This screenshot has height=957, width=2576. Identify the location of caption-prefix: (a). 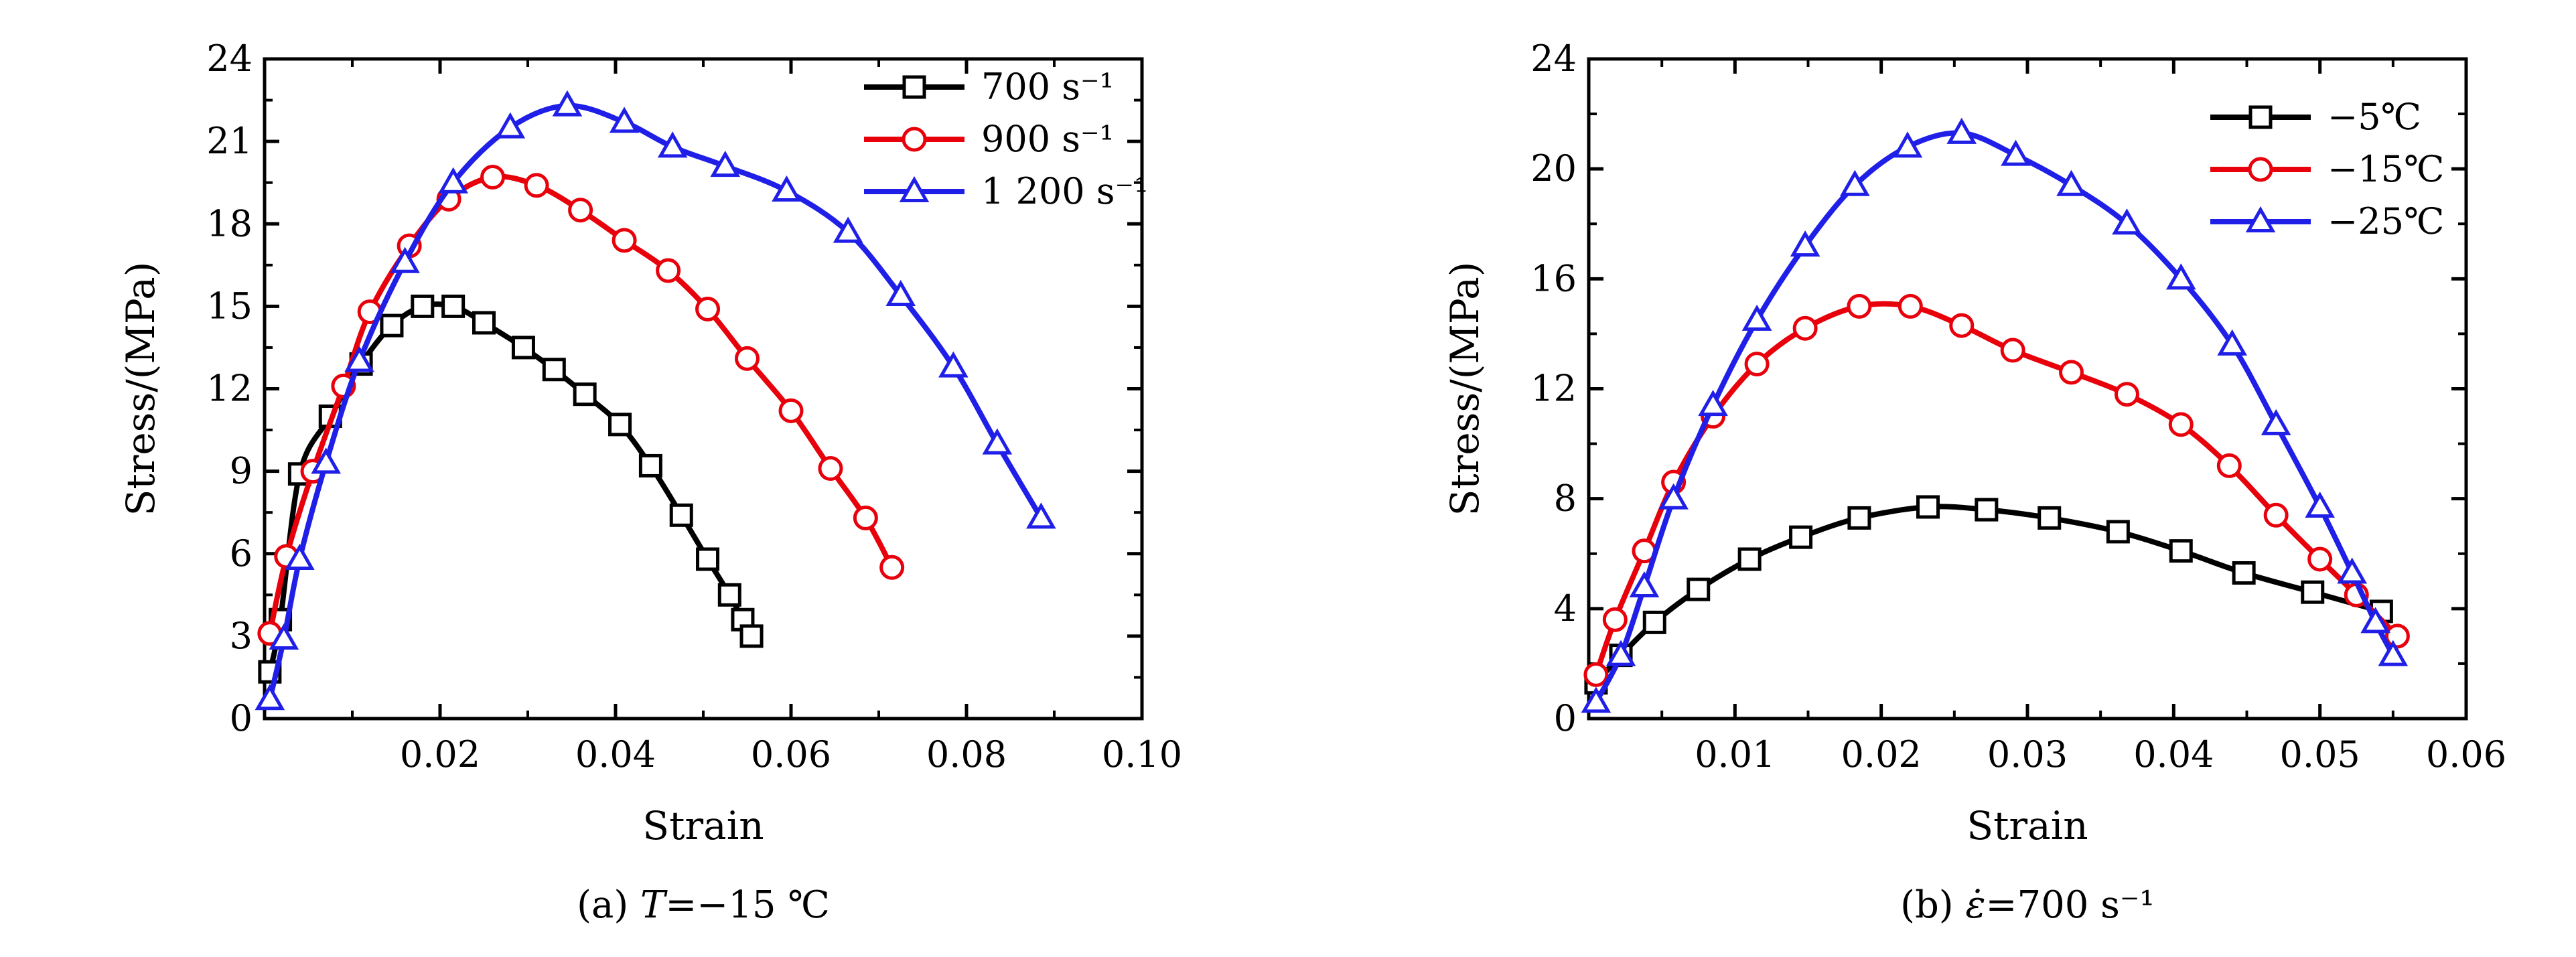
(608, 905).